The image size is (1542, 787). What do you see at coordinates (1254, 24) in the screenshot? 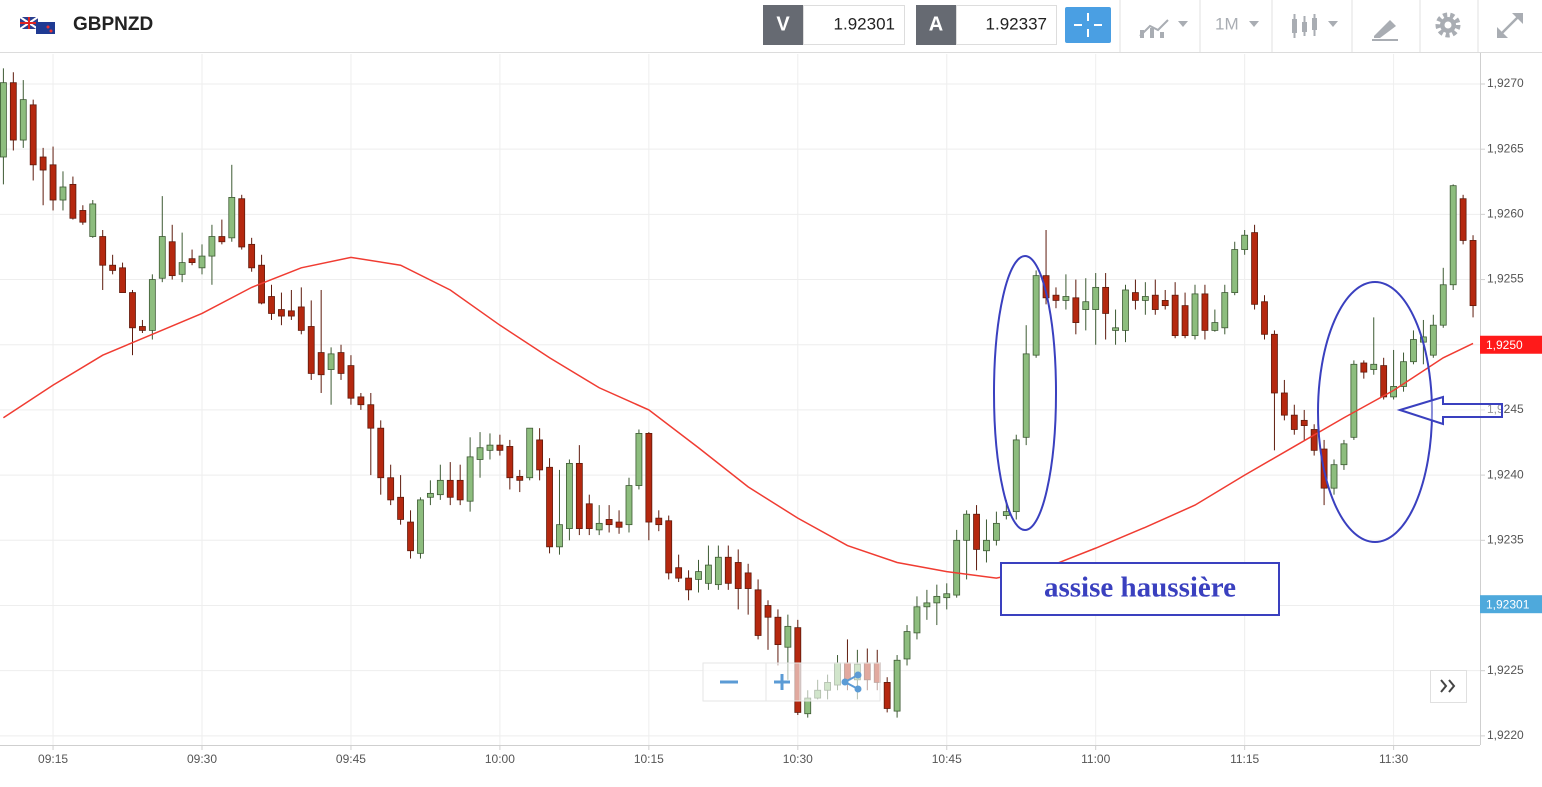
I see `timeframe-caret` at bounding box center [1254, 24].